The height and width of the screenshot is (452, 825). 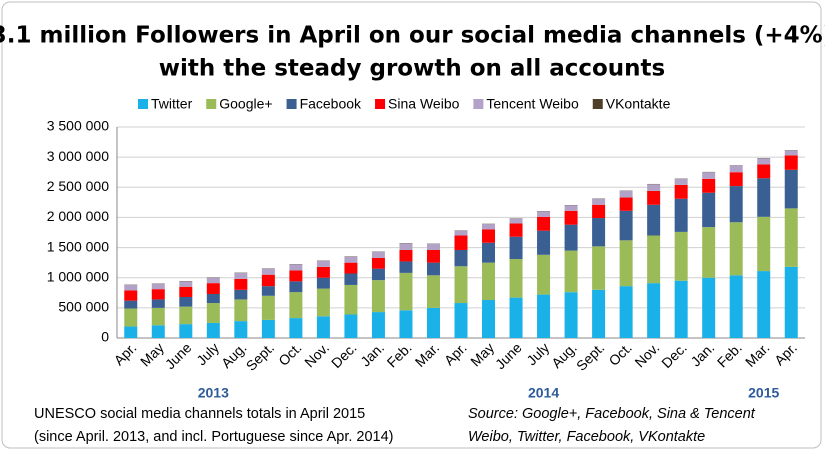 I want to click on y-tick-label: 2 000 000, so click(x=78, y=216).